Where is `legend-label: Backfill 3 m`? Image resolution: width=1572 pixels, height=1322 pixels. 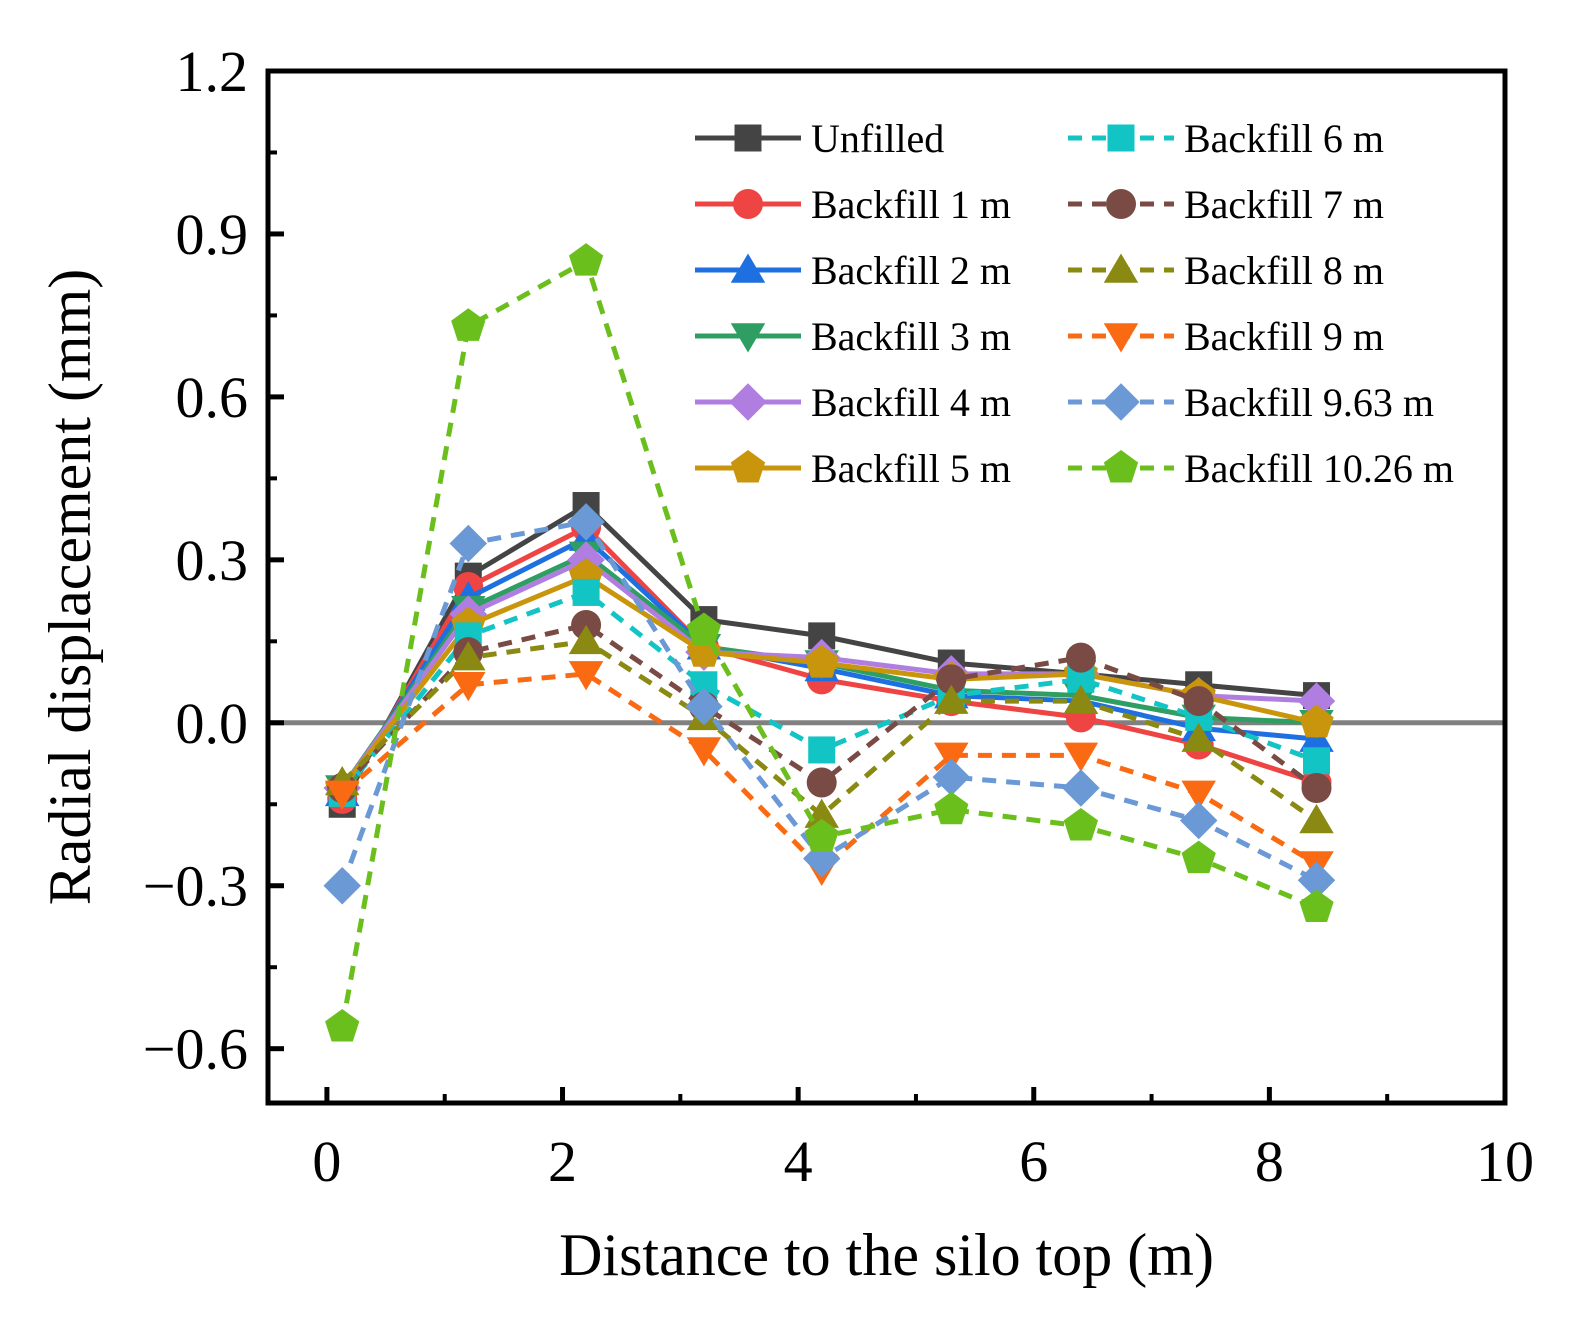 legend-label: Backfill 3 m is located at coordinates (911, 336).